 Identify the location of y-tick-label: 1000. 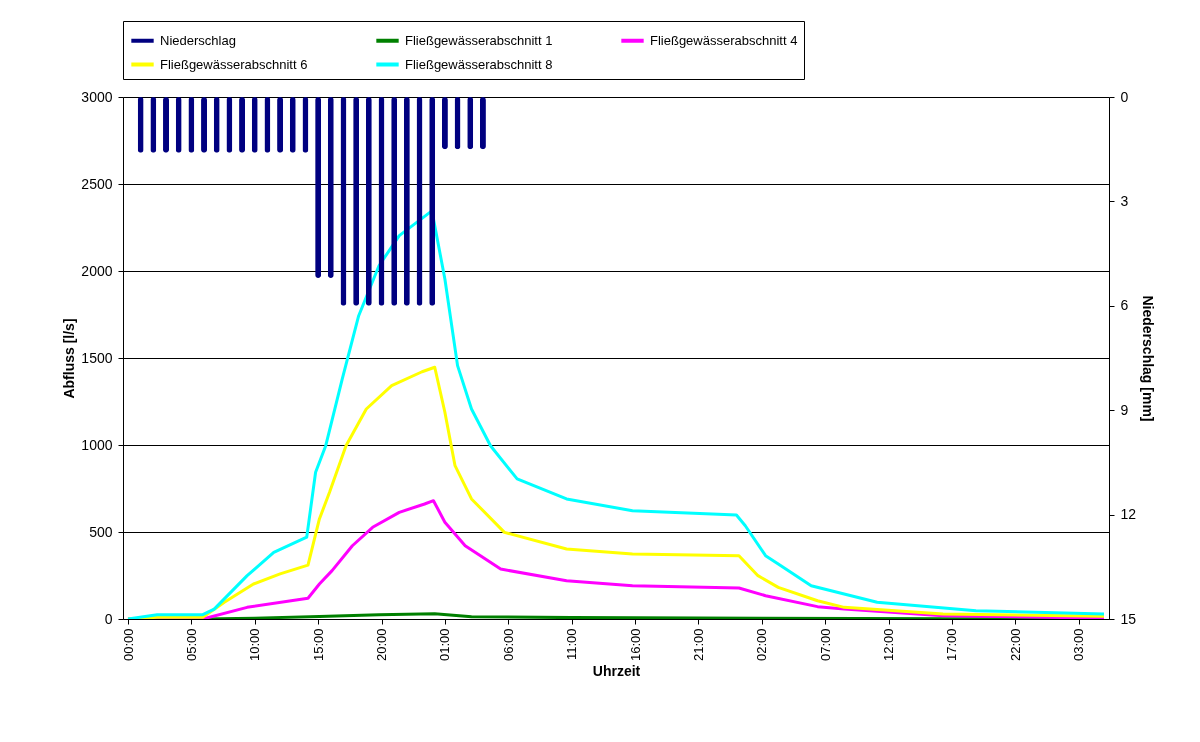
(97, 444).